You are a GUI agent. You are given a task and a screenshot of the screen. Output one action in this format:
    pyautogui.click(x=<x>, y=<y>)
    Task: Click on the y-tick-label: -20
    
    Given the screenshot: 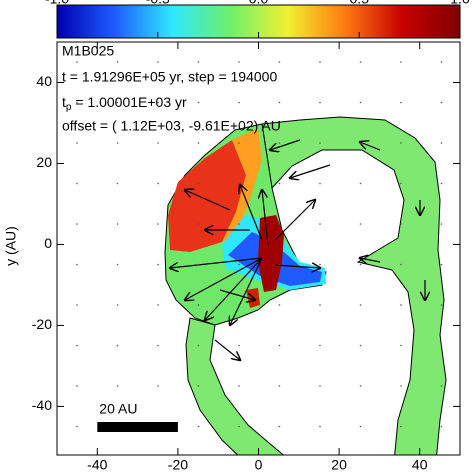 What is the action you would take?
    pyautogui.click(x=42, y=324)
    